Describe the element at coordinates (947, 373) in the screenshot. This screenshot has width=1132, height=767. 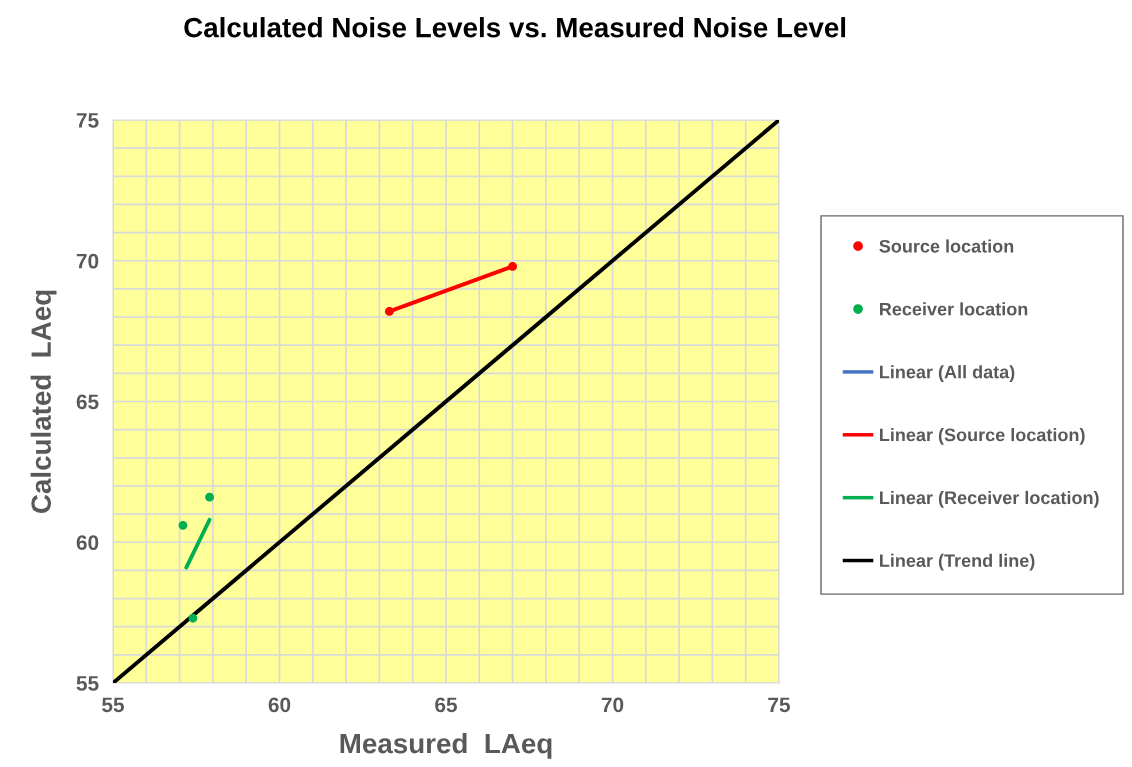
I see `legend-label: Linear (All data)` at that location.